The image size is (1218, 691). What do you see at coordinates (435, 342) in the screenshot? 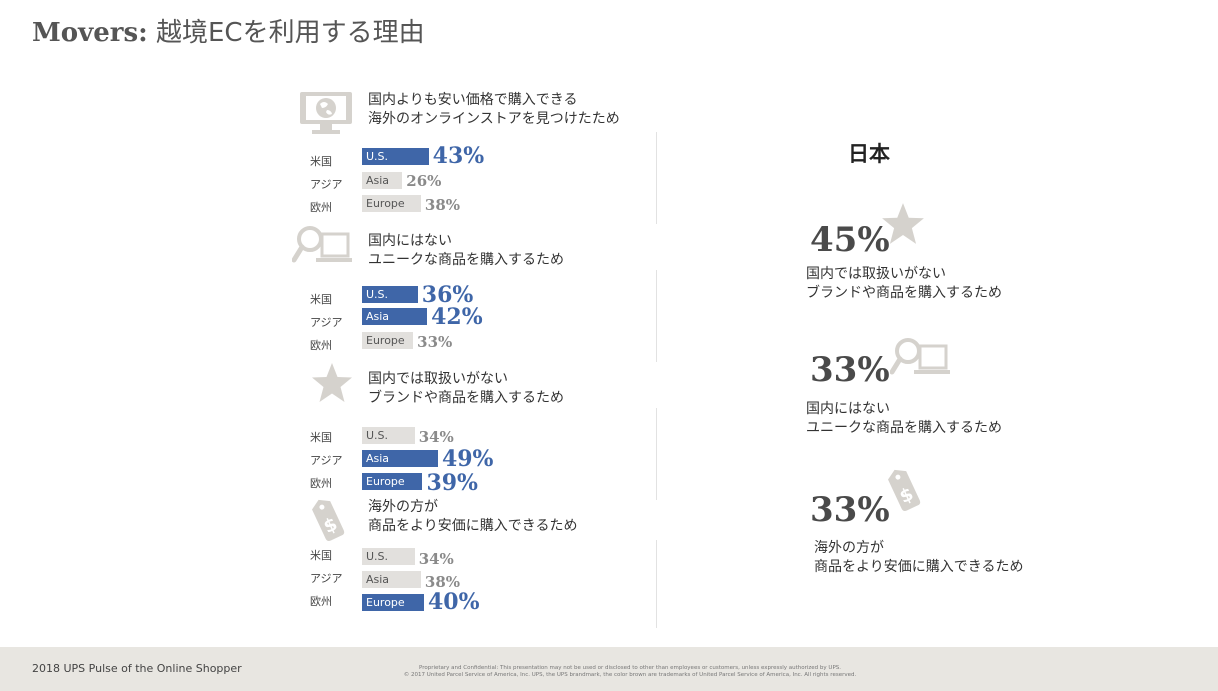
I see `data-label: 33%` at bounding box center [435, 342].